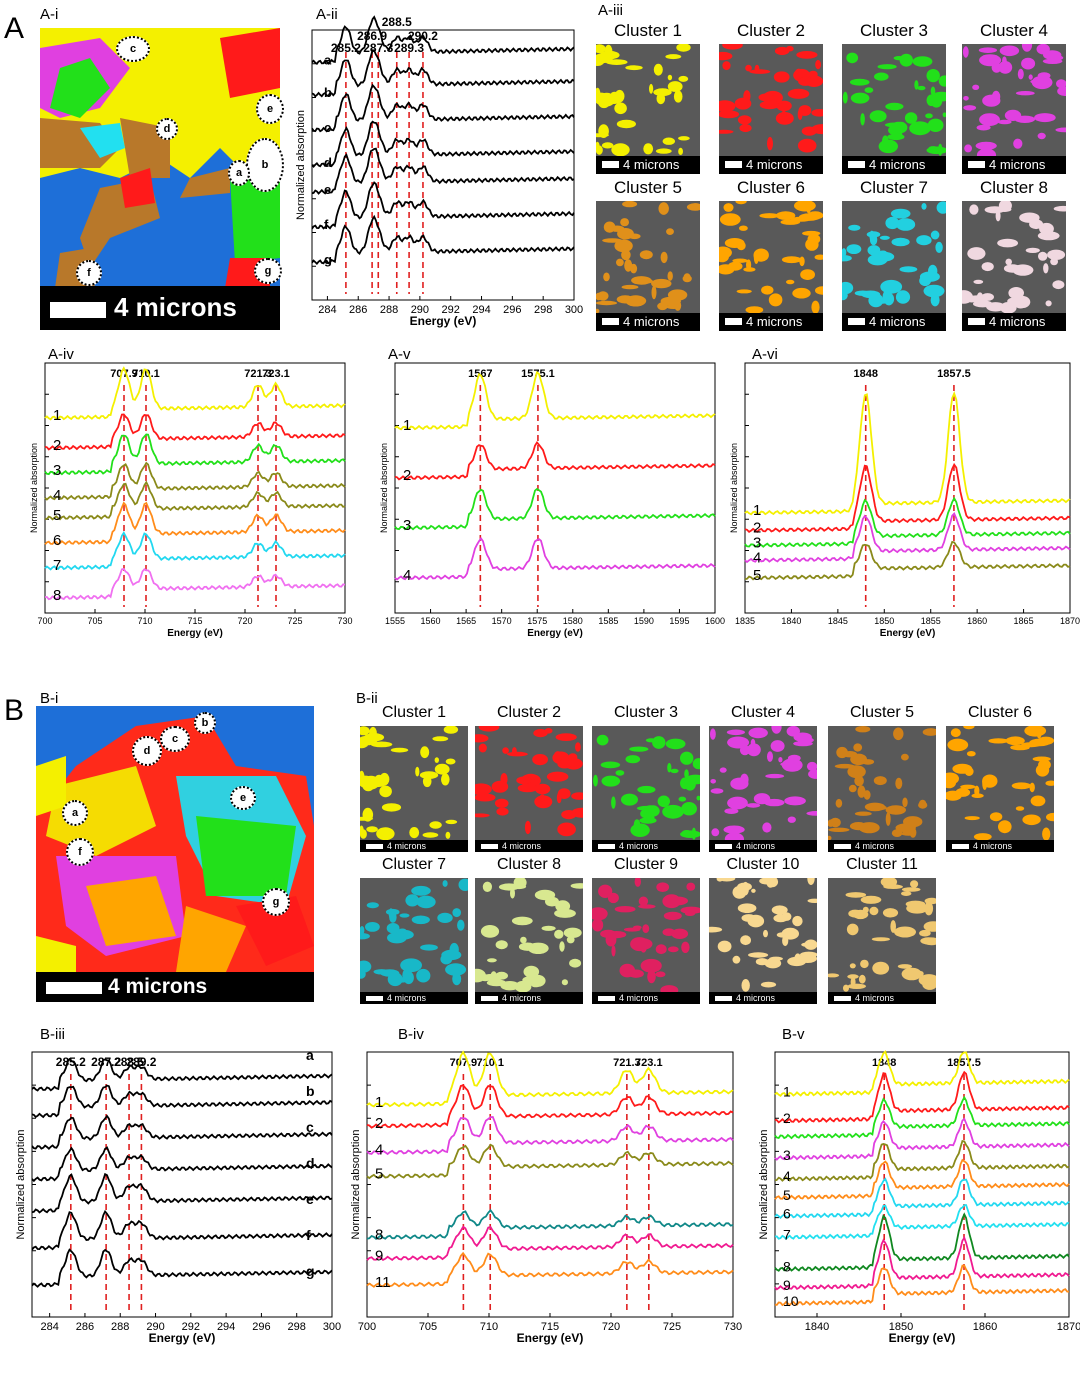 Image resolution: width=1080 pixels, height=1381 pixels. What do you see at coordinates (407, 575) in the screenshot?
I see `series-label: 4` at bounding box center [407, 575].